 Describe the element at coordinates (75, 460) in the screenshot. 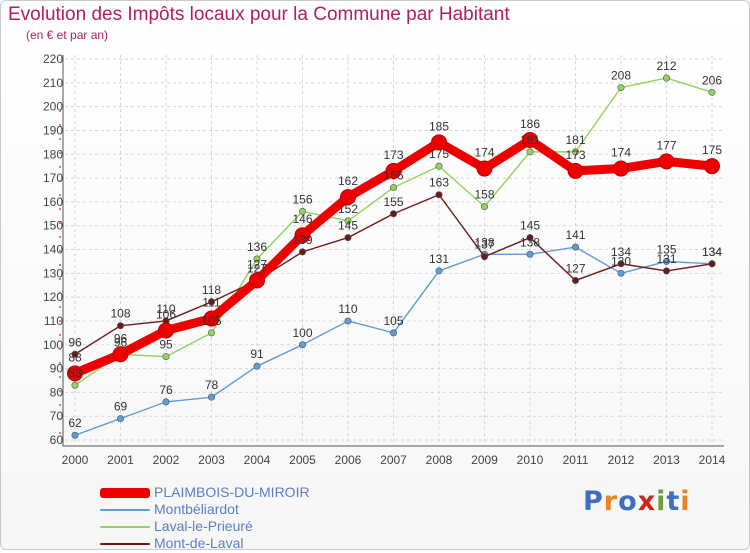

I see `x-tick-label: 2000` at that location.